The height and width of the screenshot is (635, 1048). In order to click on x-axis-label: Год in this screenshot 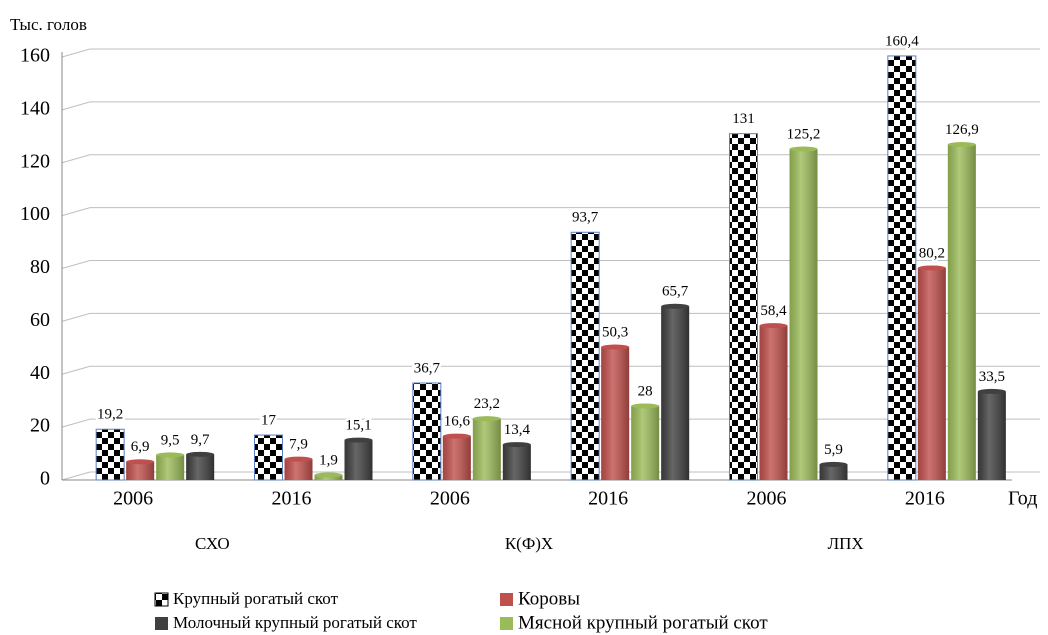, I will do `click(1022, 499)`.